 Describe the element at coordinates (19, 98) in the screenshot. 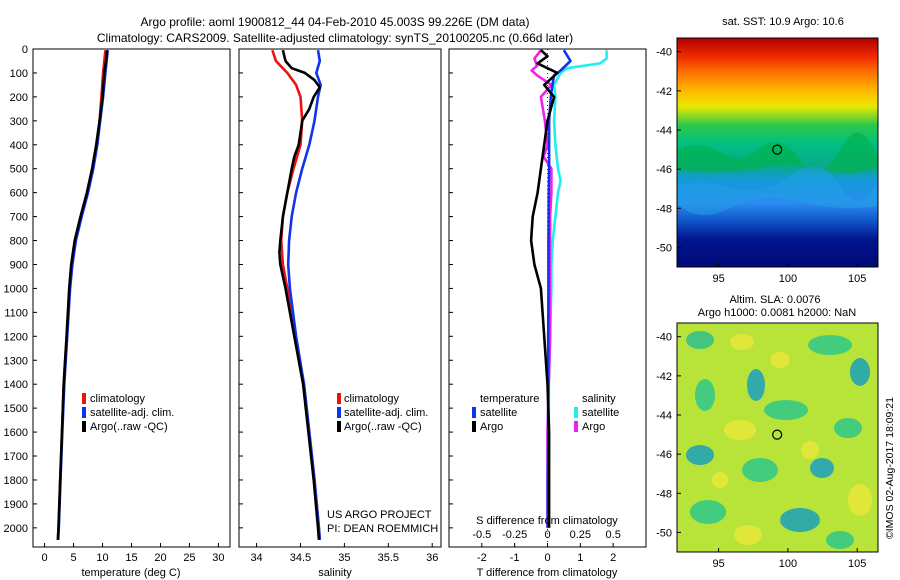

I see `ytick-label: 200` at that location.